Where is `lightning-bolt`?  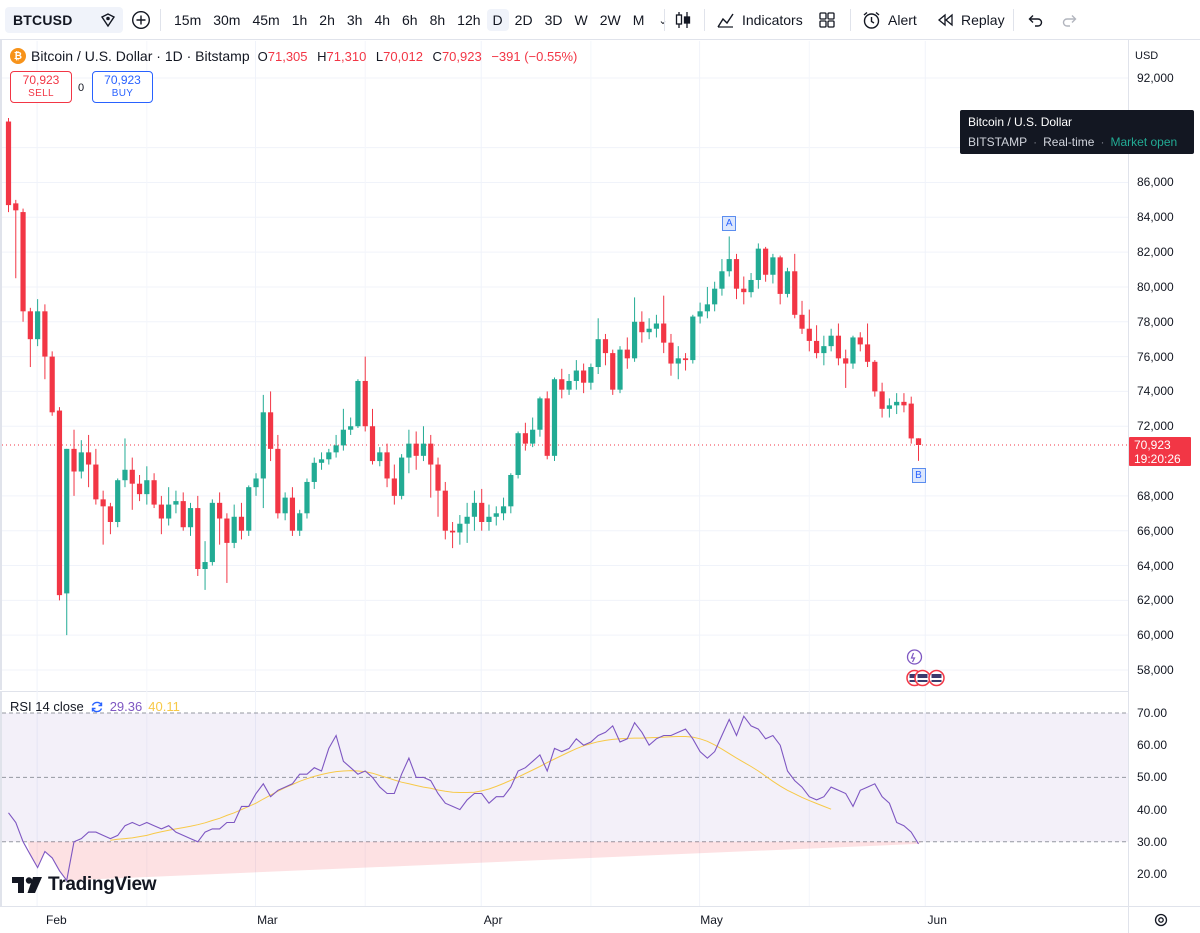 lightning-bolt is located at coordinates (913, 657).